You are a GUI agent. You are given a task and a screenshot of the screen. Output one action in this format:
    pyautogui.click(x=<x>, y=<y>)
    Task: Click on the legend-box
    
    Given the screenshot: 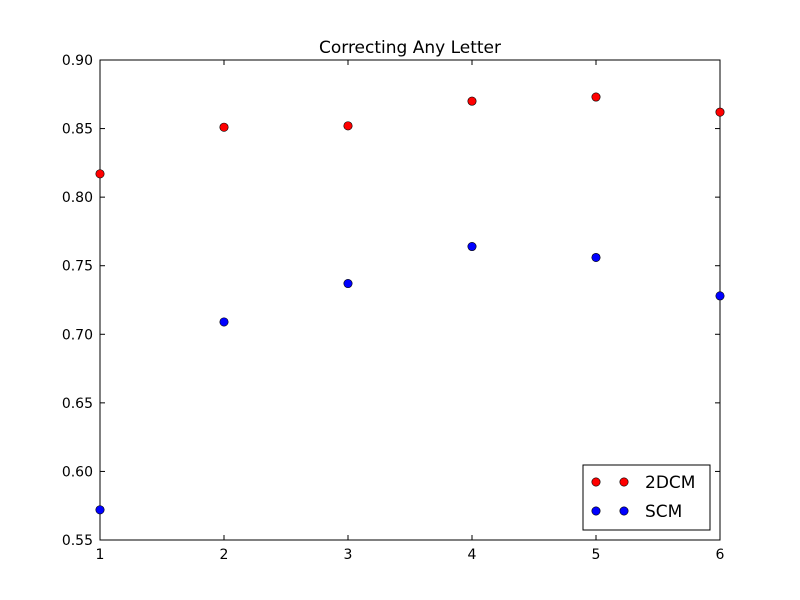 What is the action you would take?
    pyautogui.click(x=646, y=497)
    